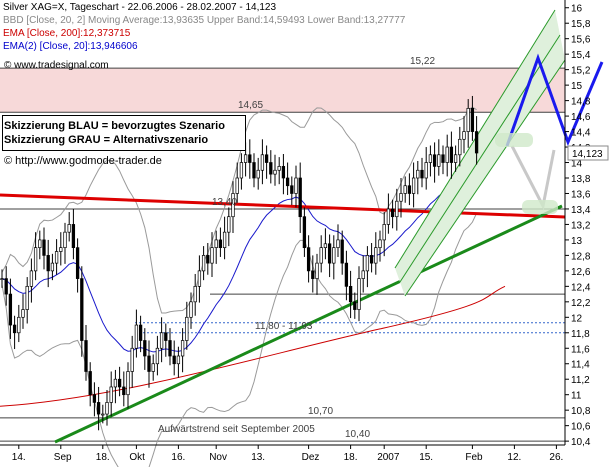  I want to click on legend-ema20: EMA(2) [Close, 20]:13,946606, so click(70, 46).